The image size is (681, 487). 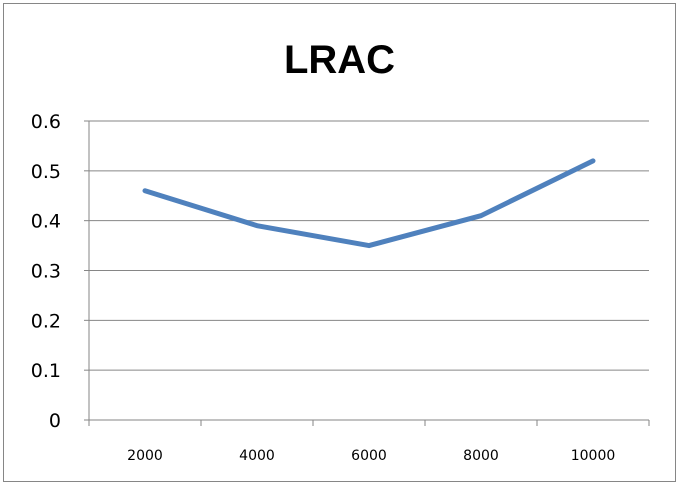 I want to click on x-tick-label: 10000, so click(x=593, y=456).